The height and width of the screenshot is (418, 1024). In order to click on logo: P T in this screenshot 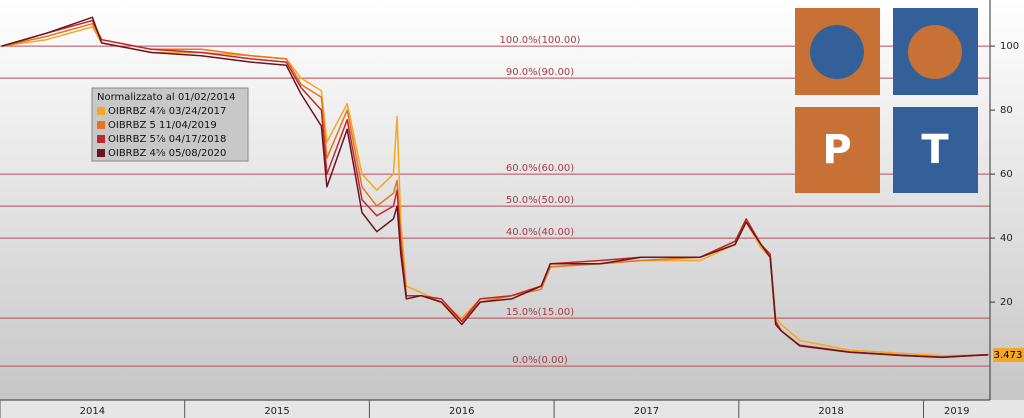, I will do `click(886, 100)`.